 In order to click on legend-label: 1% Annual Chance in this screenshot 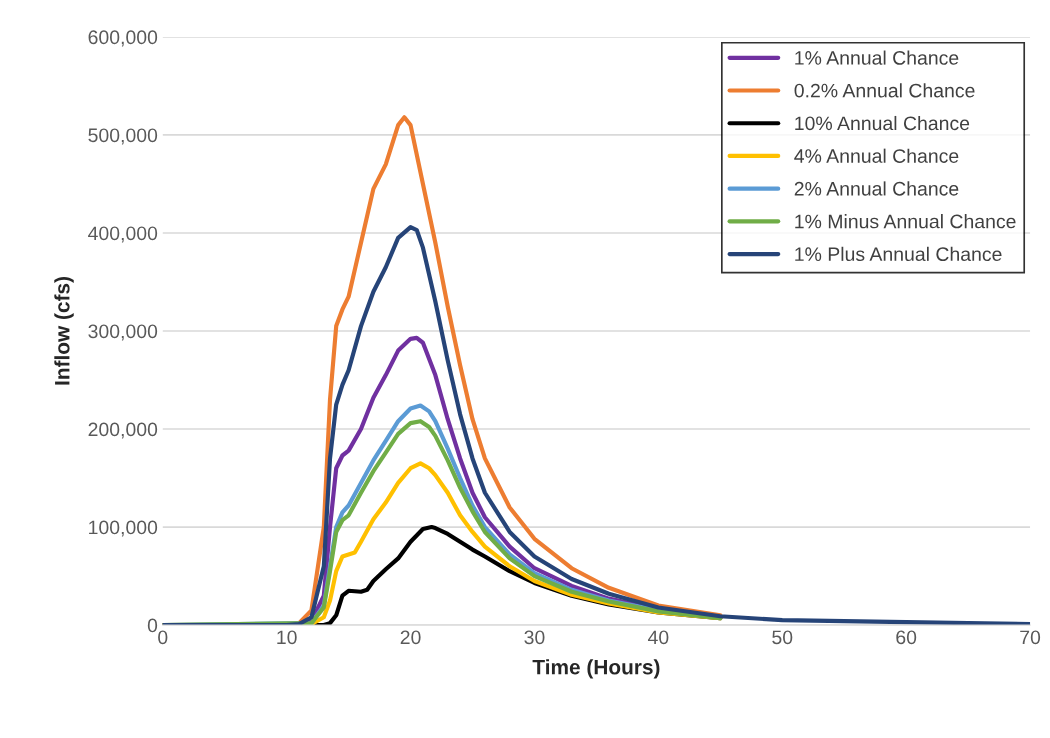, I will do `click(877, 57)`.